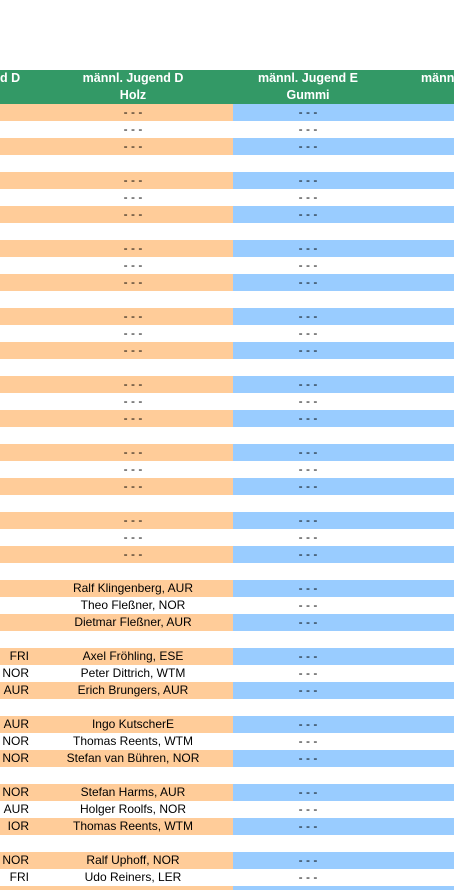 This screenshot has width=454, height=890. Describe the element at coordinates (133, 758) in the screenshot. I see `cell-col1: Stefan van Bühren, NOR` at that location.